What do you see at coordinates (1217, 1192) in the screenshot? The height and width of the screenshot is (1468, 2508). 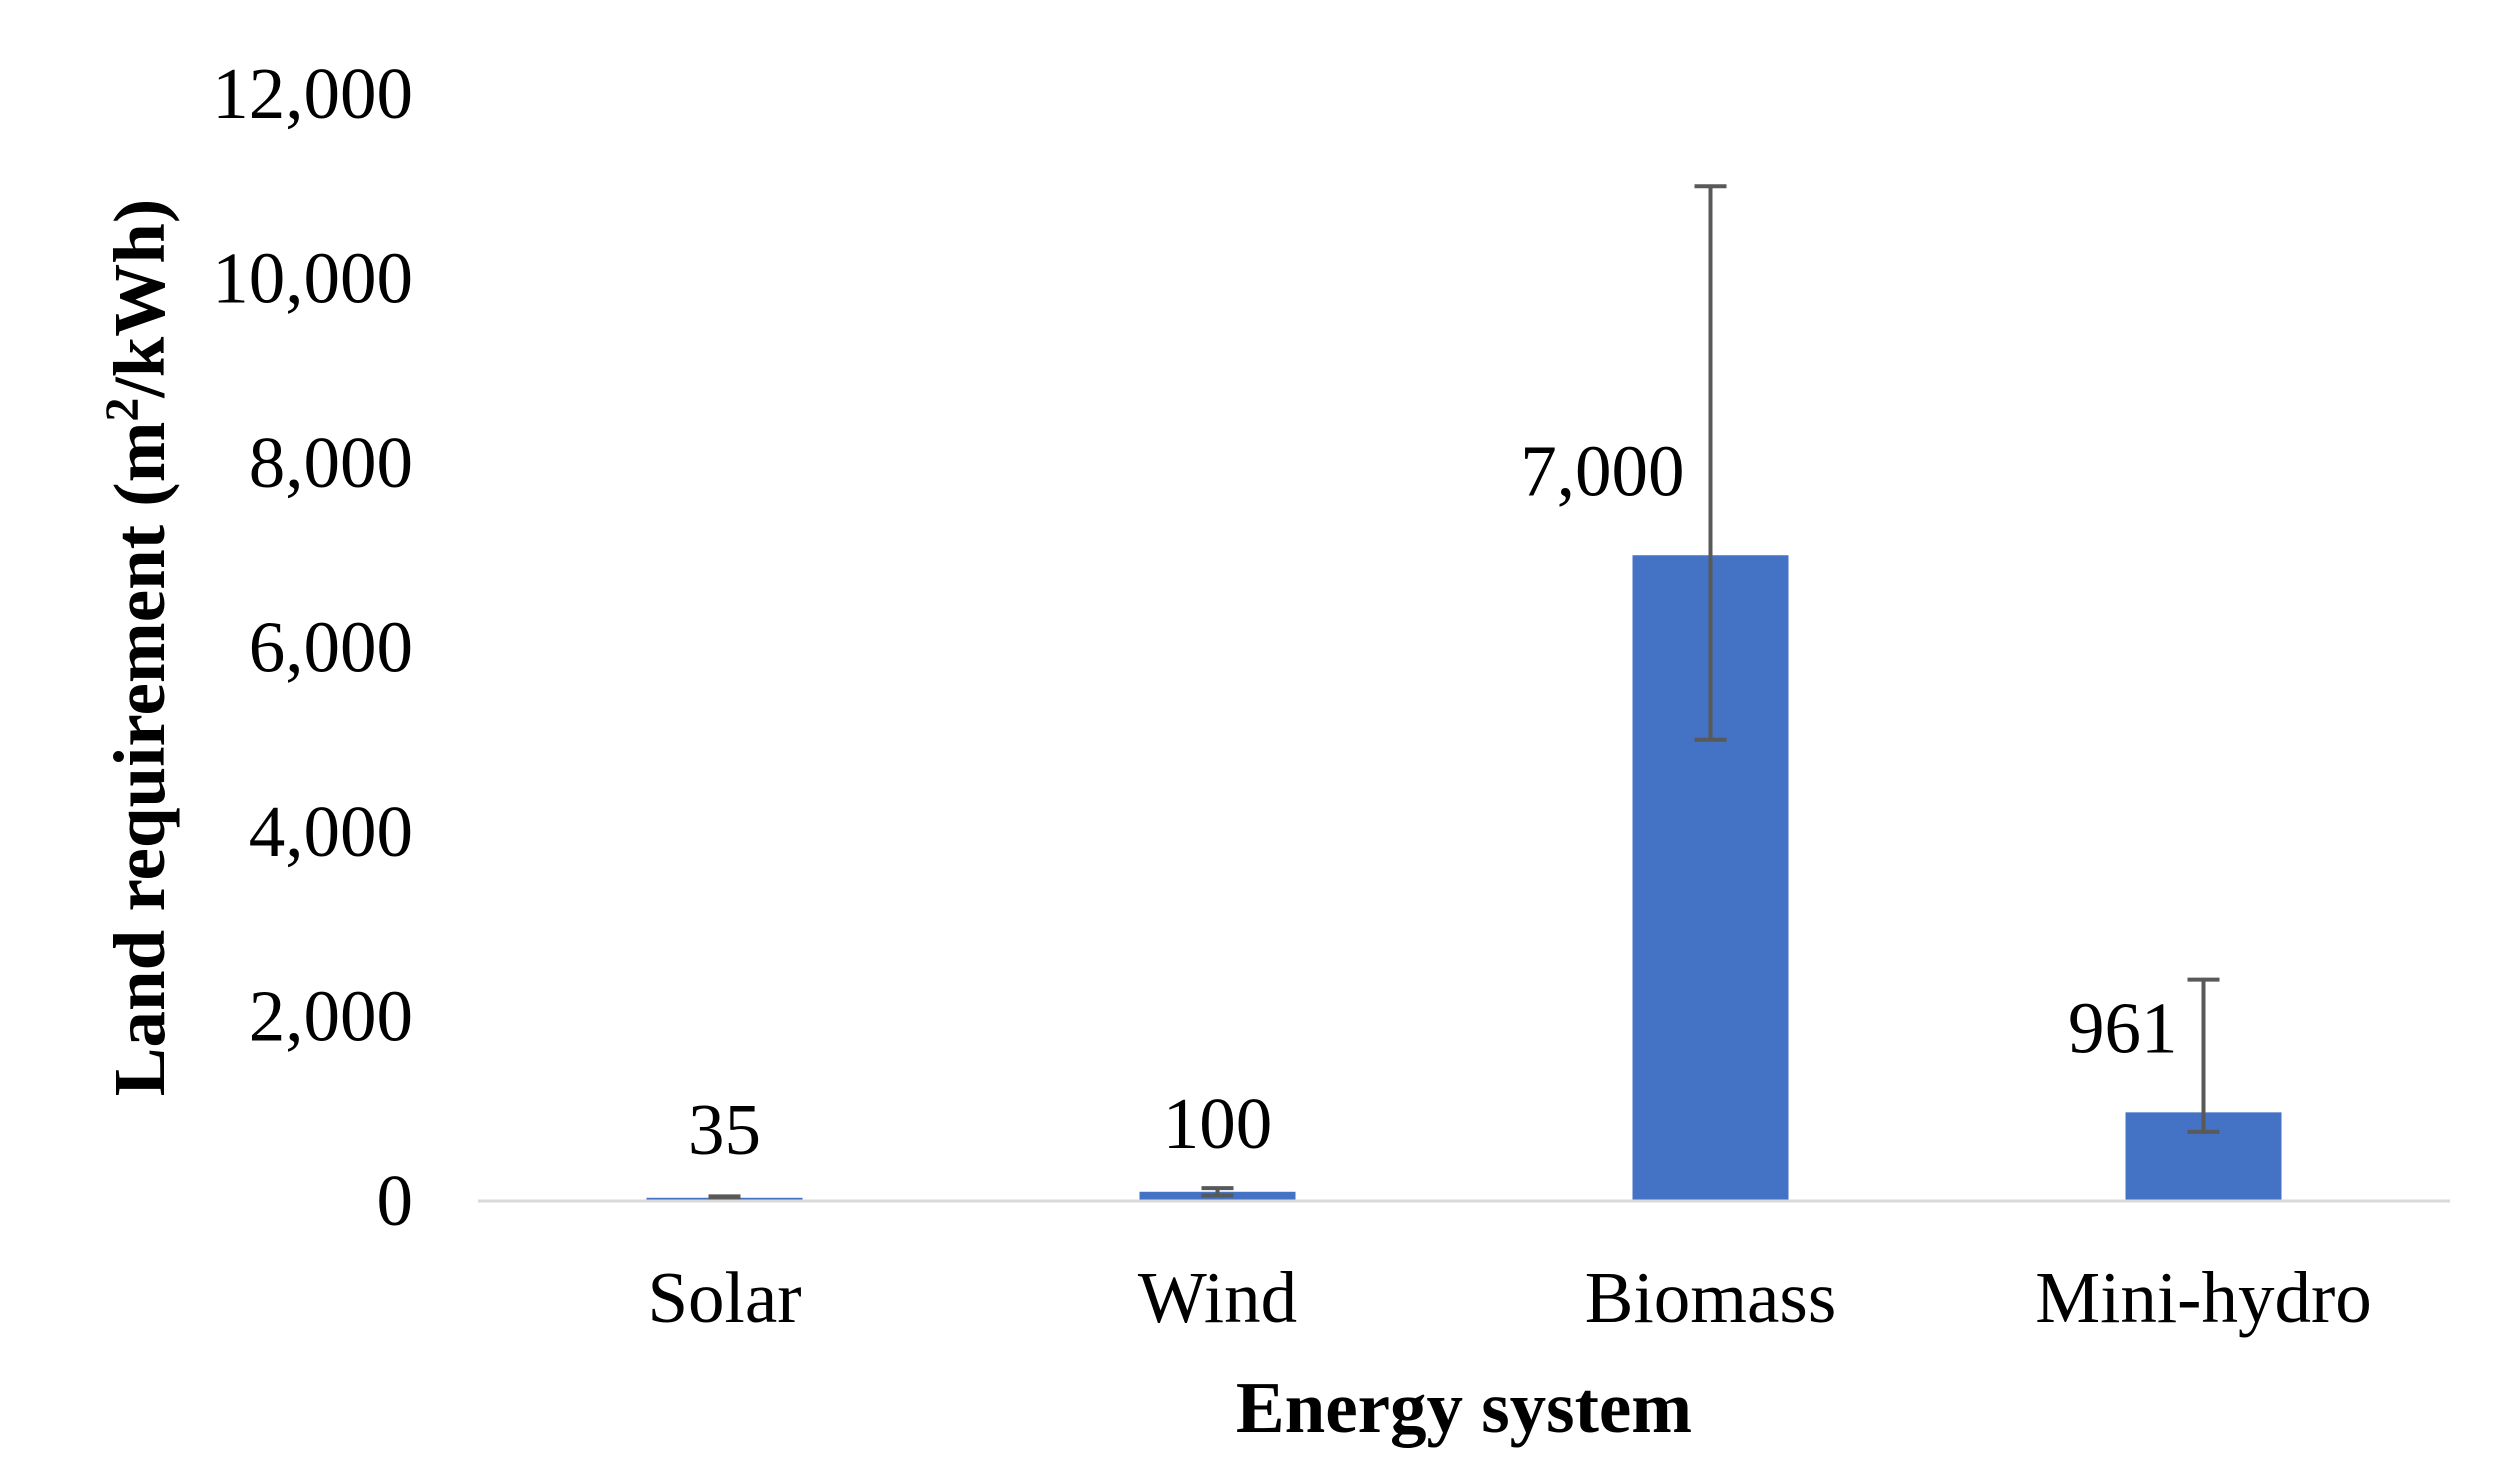 I see `error-bar-wind` at bounding box center [1217, 1192].